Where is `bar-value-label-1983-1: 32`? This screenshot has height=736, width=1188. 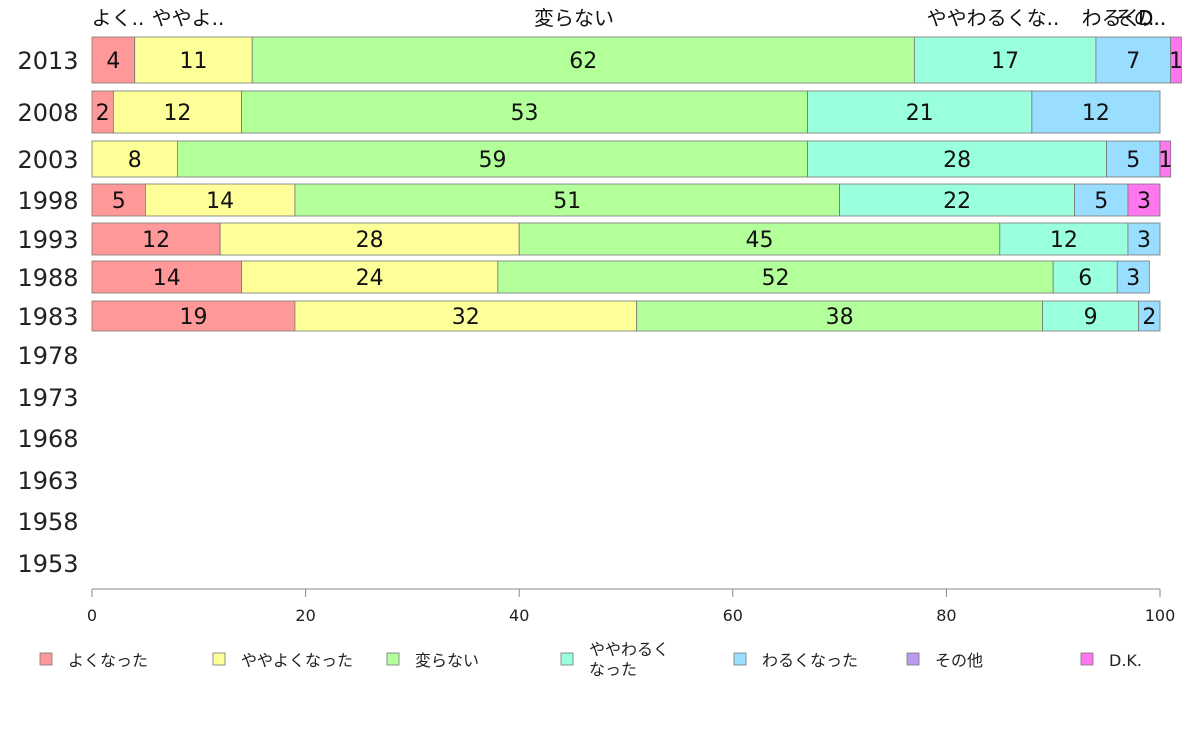 bar-value-label-1983-1: 32 is located at coordinates (466, 317).